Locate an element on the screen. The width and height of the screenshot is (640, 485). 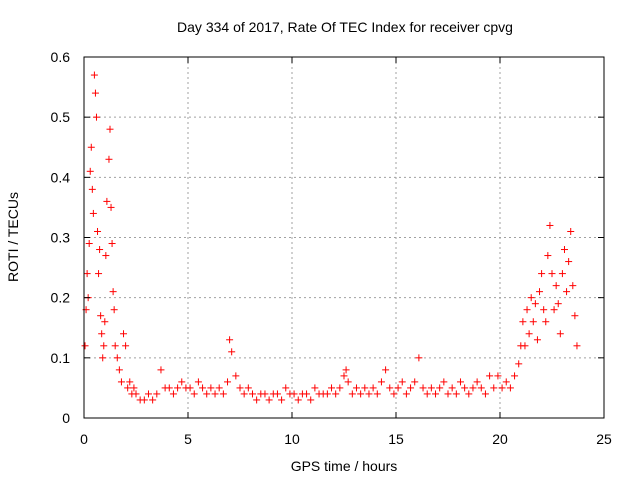
y-axis-label: ROTI / TECUs is located at coordinates (13, 237).